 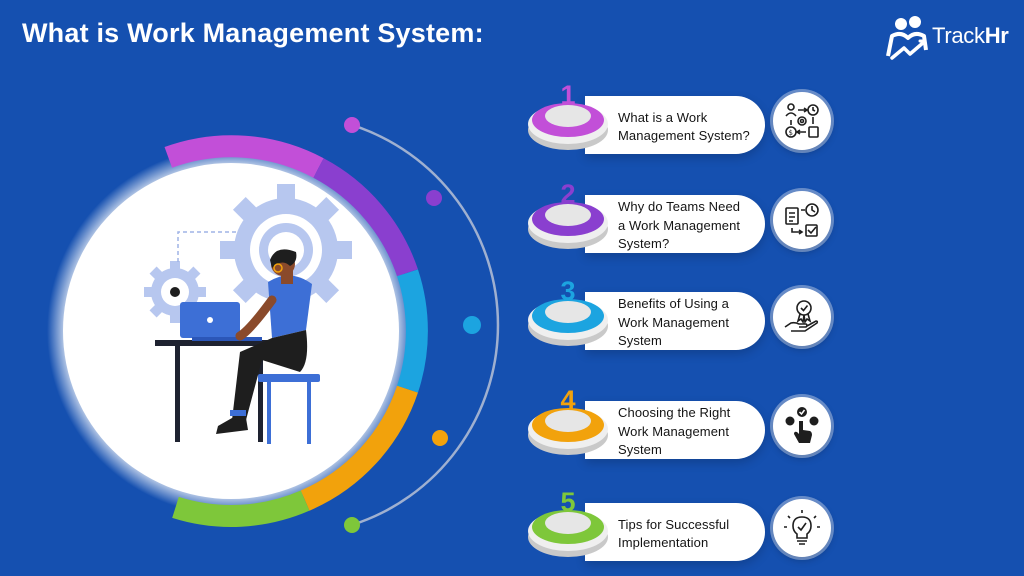 What do you see at coordinates (512, 121) in the screenshot?
I see `step-1: 1 What is a Work Management System? $` at bounding box center [512, 121].